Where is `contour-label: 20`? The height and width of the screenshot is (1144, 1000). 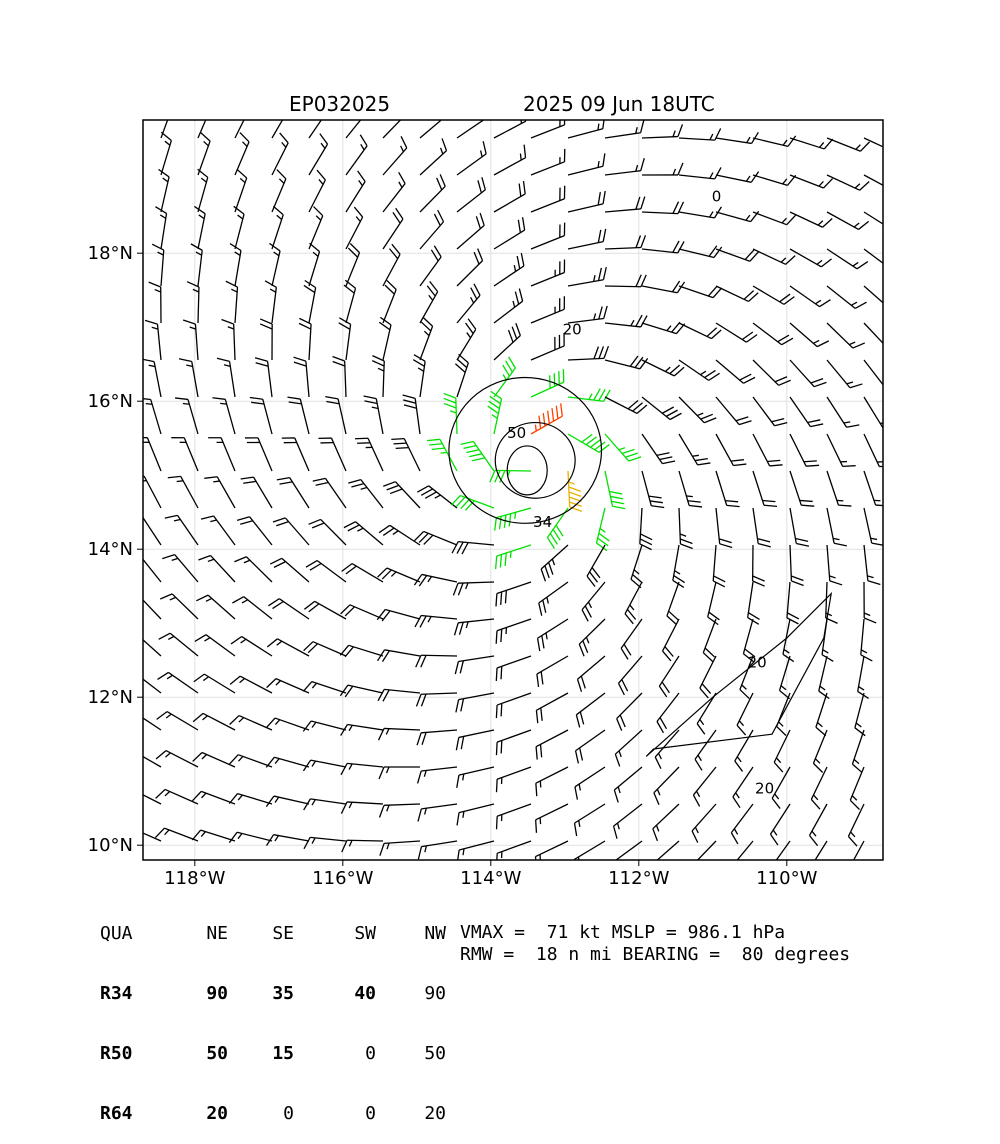 contour-label: 20 is located at coordinates (572, 330).